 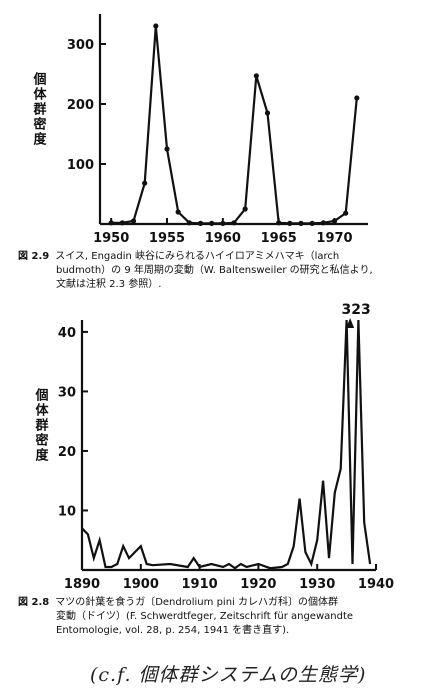 I want to click on chart2-peak-label: 323, so click(x=356, y=310).